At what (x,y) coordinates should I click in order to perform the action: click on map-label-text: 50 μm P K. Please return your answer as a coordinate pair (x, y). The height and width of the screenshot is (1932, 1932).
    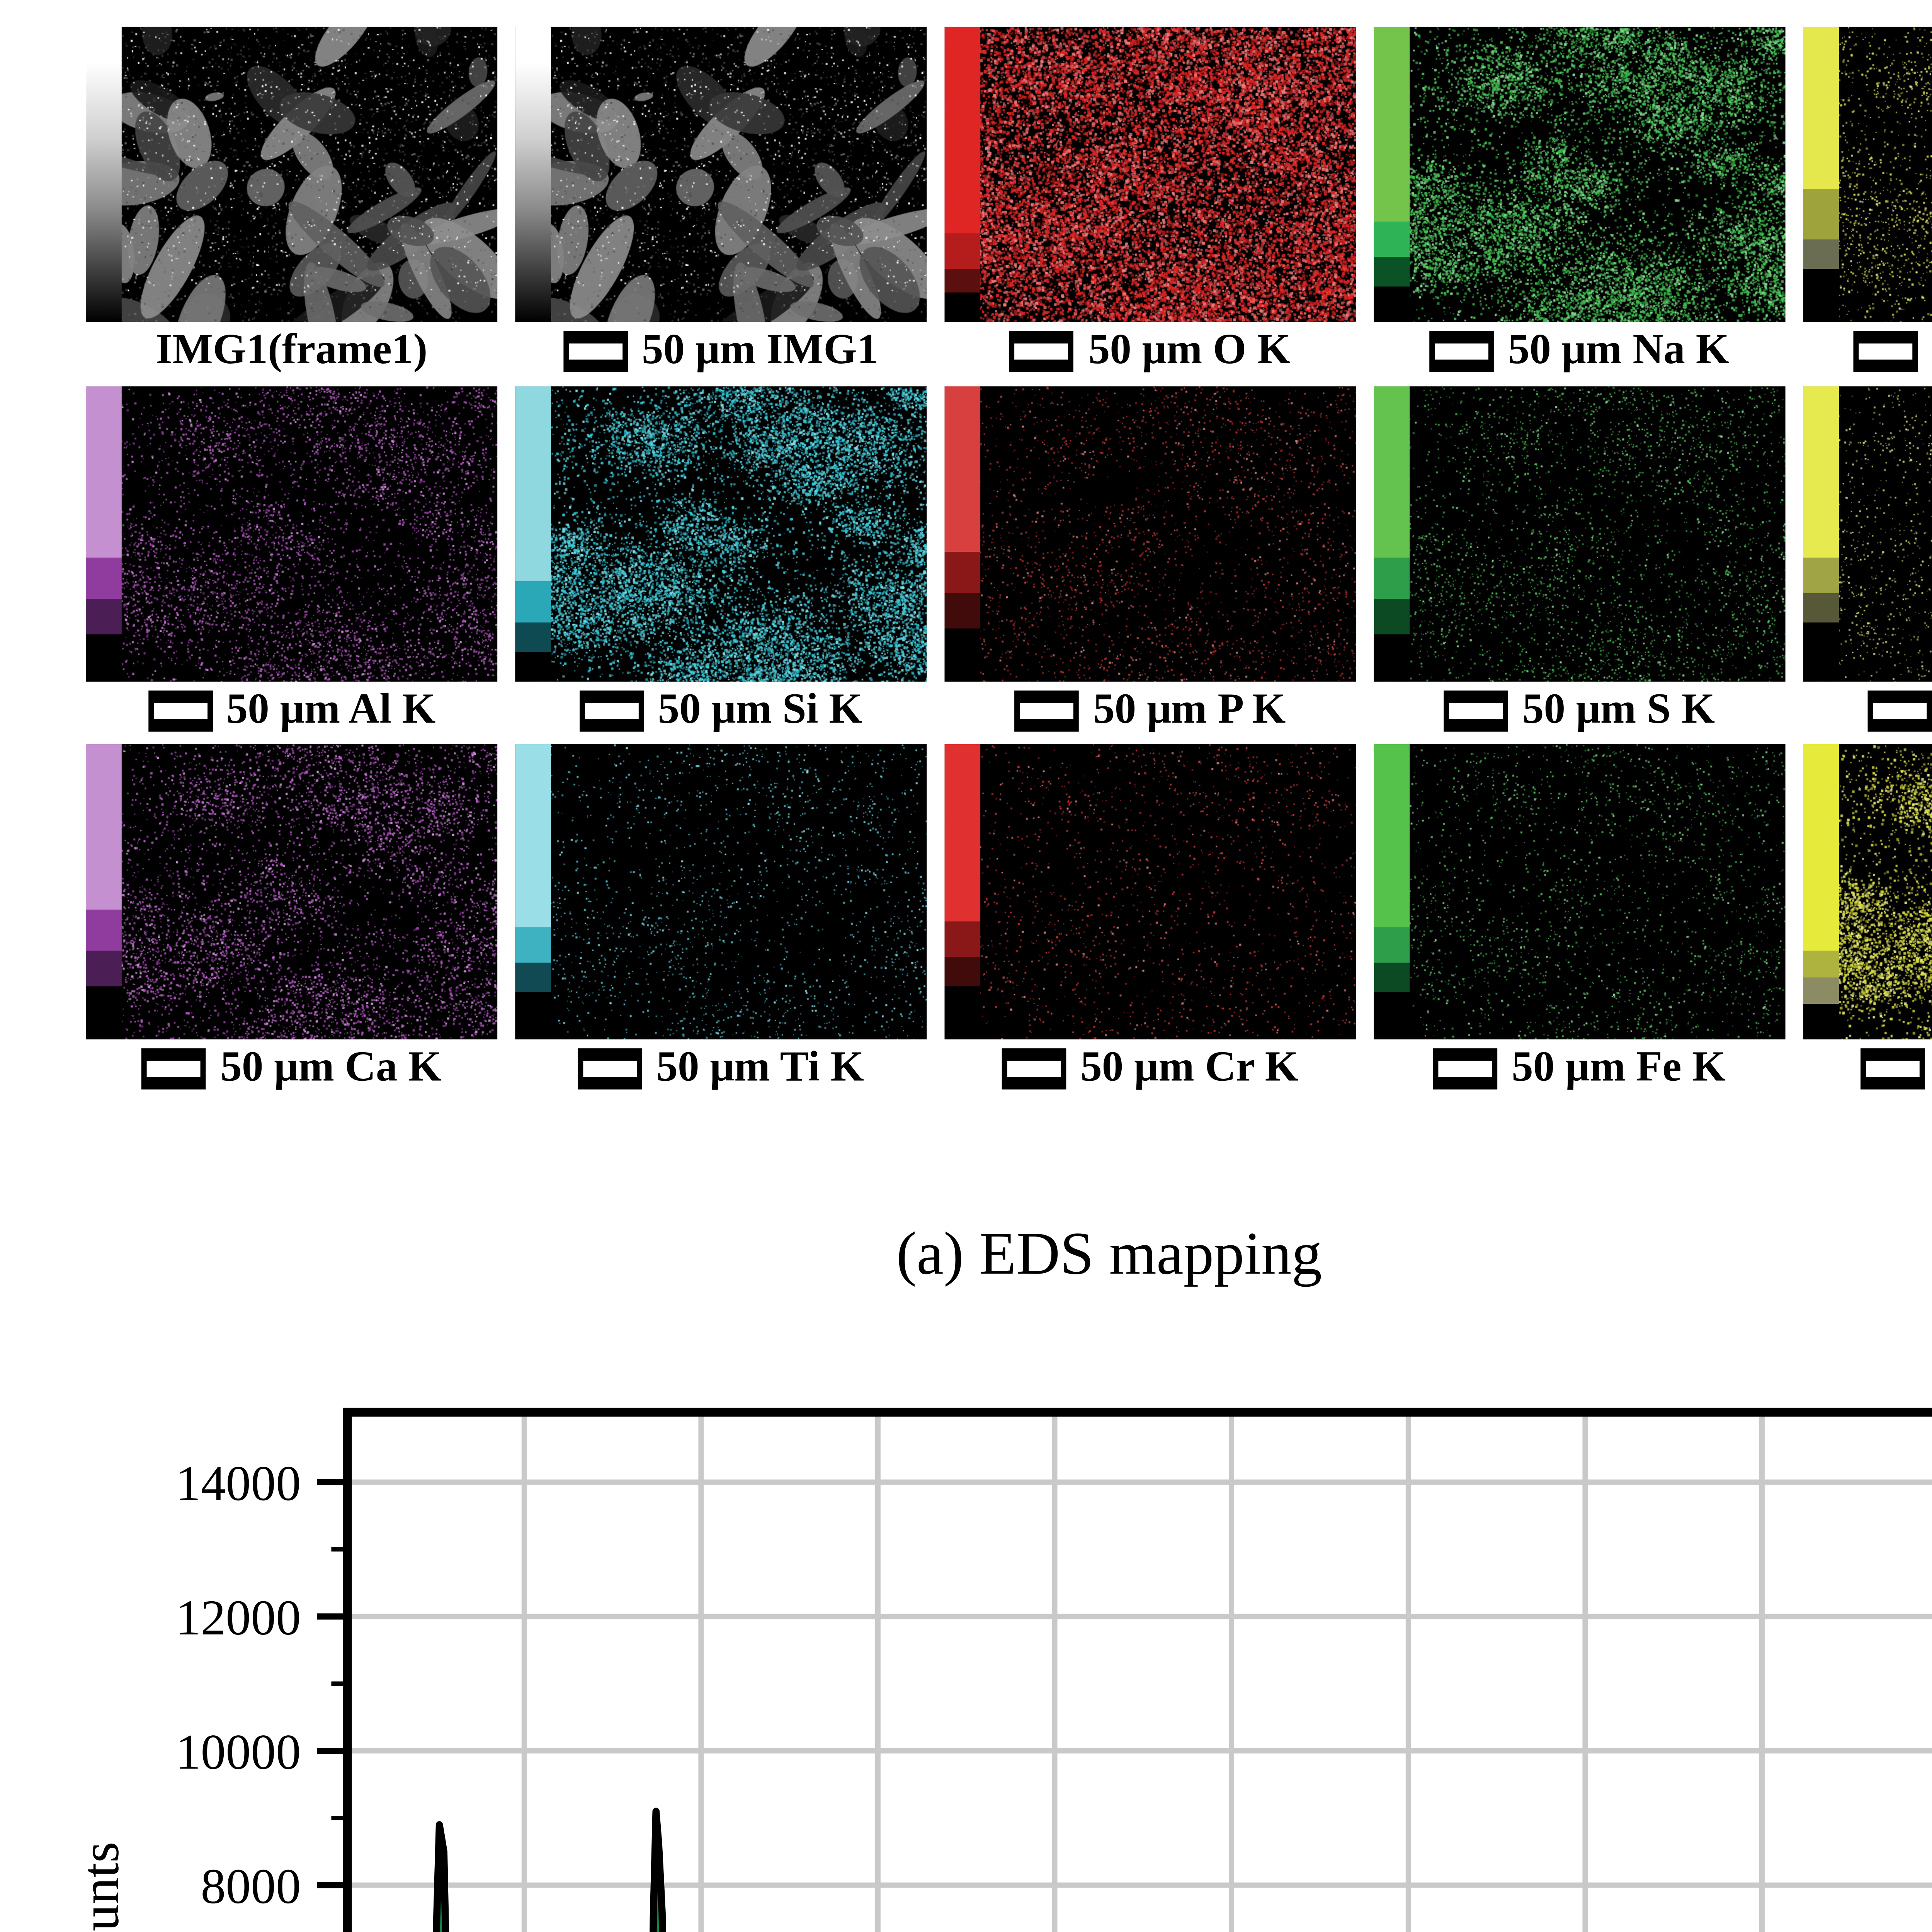
    Looking at the image, I should click on (1190, 710).